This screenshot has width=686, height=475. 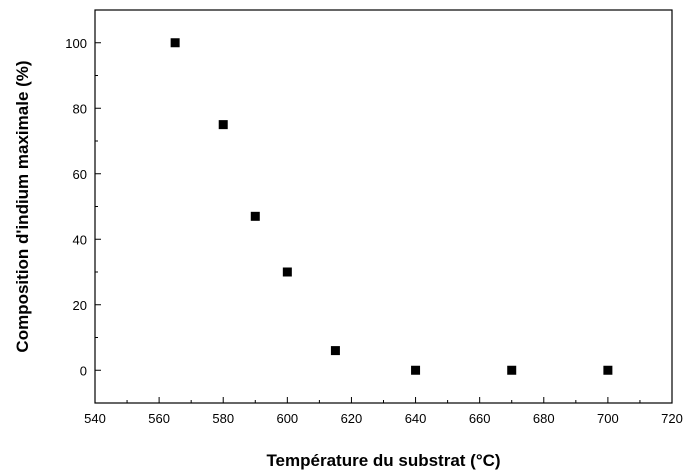 What do you see at coordinates (159, 418) in the screenshot?
I see `x-tick-label: 560` at bounding box center [159, 418].